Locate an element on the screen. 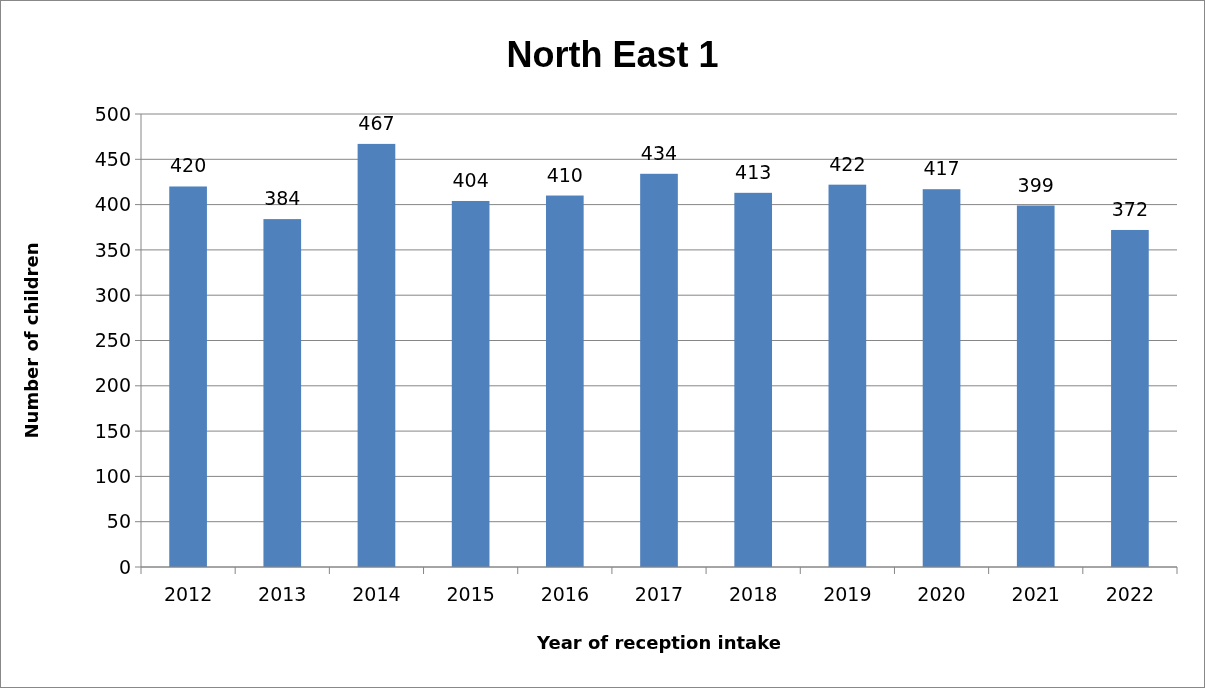 The width and height of the screenshot is (1205, 688). y-tick-label: 150 is located at coordinates (112, 430).